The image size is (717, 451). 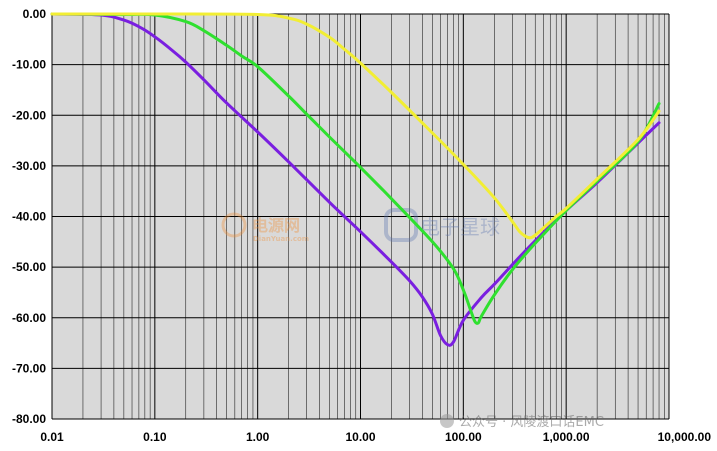 What do you see at coordinates (447, 421) in the screenshot?
I see `wechat-icon` at bounding box center [447, 421].